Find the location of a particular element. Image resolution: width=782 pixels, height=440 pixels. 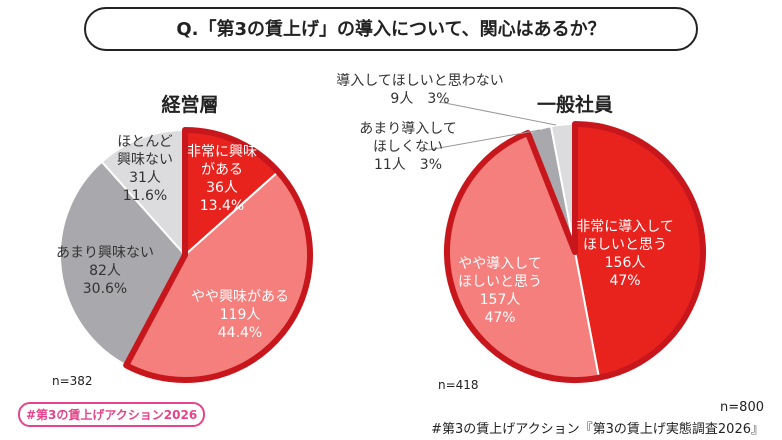

count-label: 157人 is located at coordinates (500, 300).